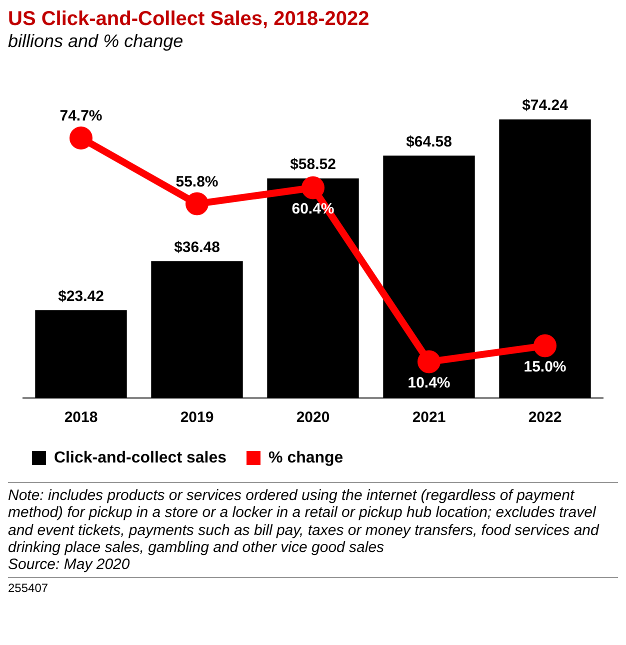 This screenshot has width=626, height=645. Describe the element at coordinates (429, 417) in the screenshot. I see `x-tick-label: 2021` at that location.